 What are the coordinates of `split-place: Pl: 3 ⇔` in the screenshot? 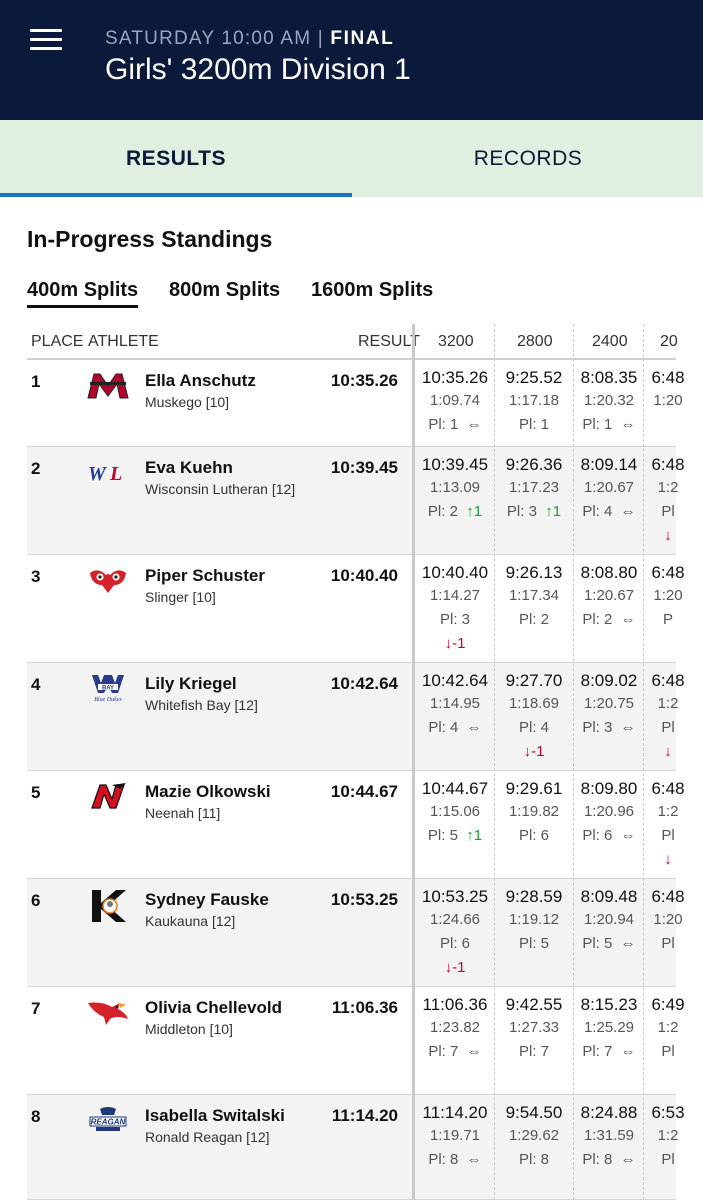 It's located at (609, 731).